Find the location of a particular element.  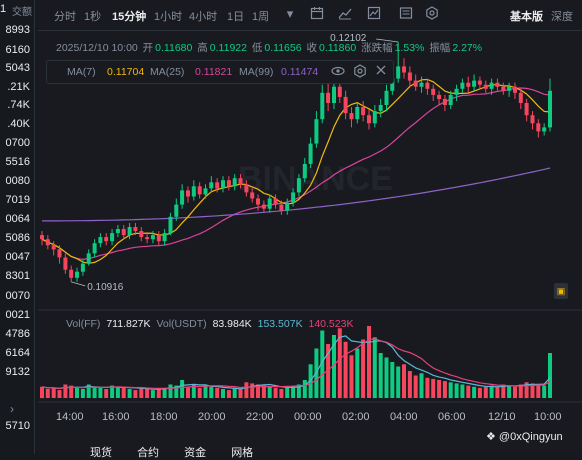

ohlc-low: 0.11656 is located at coordinates (283, 48).